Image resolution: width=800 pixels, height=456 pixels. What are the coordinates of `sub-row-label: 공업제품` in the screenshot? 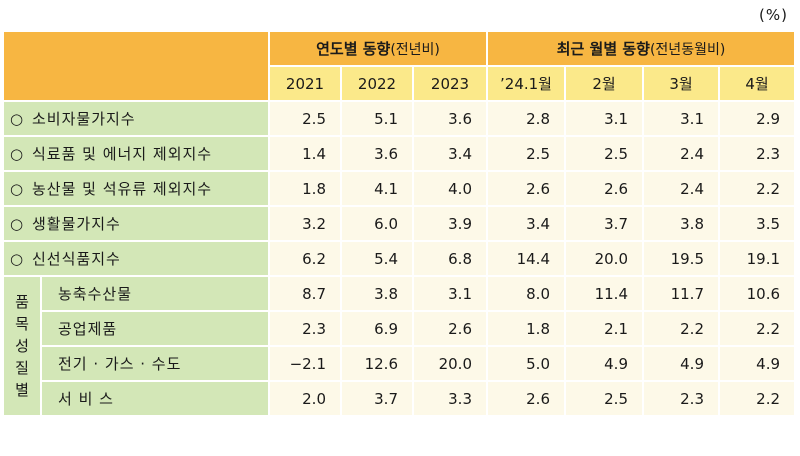 It's located at (156, 329).